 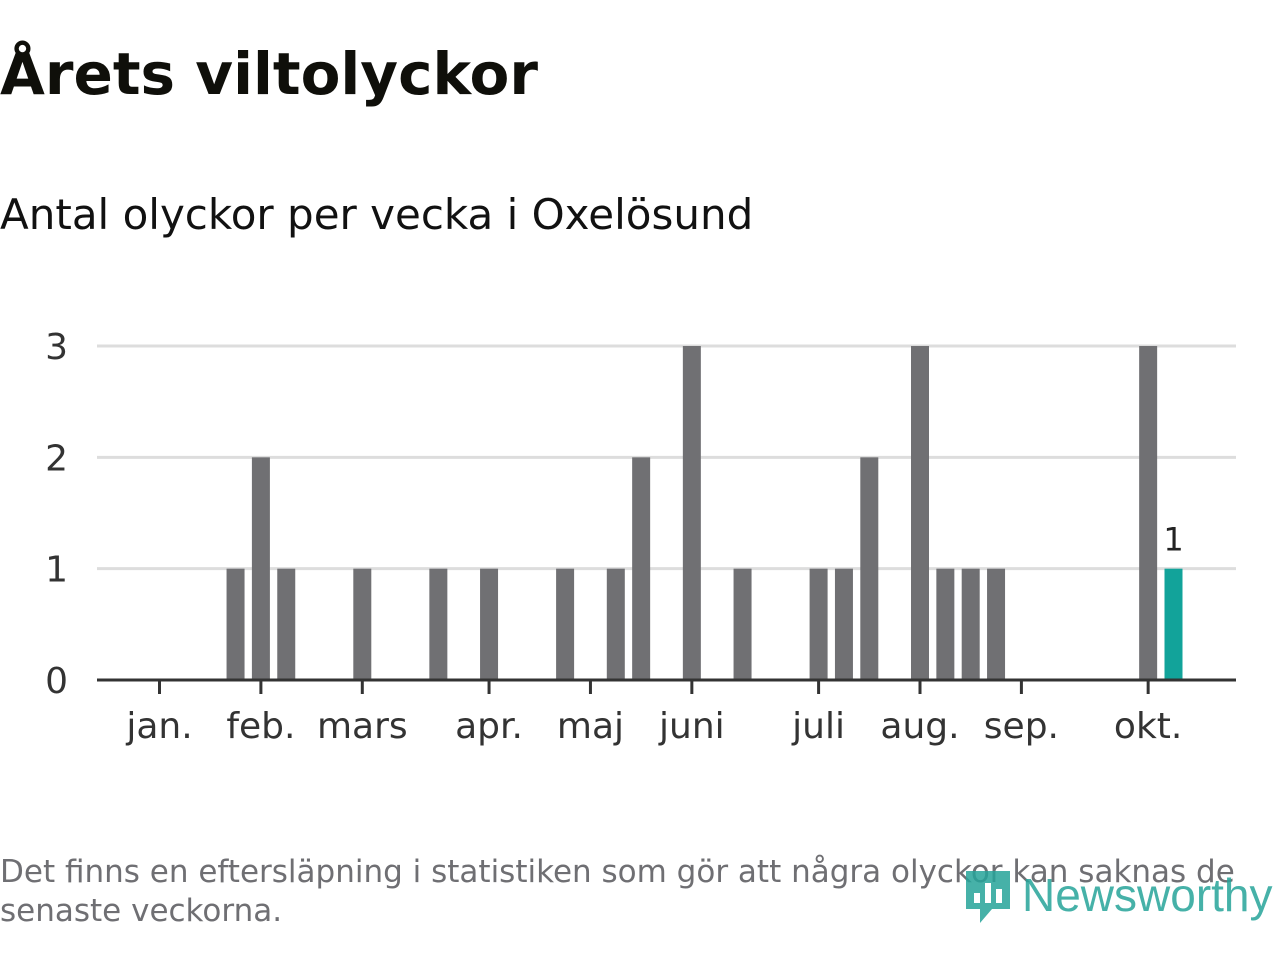 What do you see at coordinates (56, 458) in the screenshot?
I see `y-tick-label: 2` at bounding box center [56, 458].